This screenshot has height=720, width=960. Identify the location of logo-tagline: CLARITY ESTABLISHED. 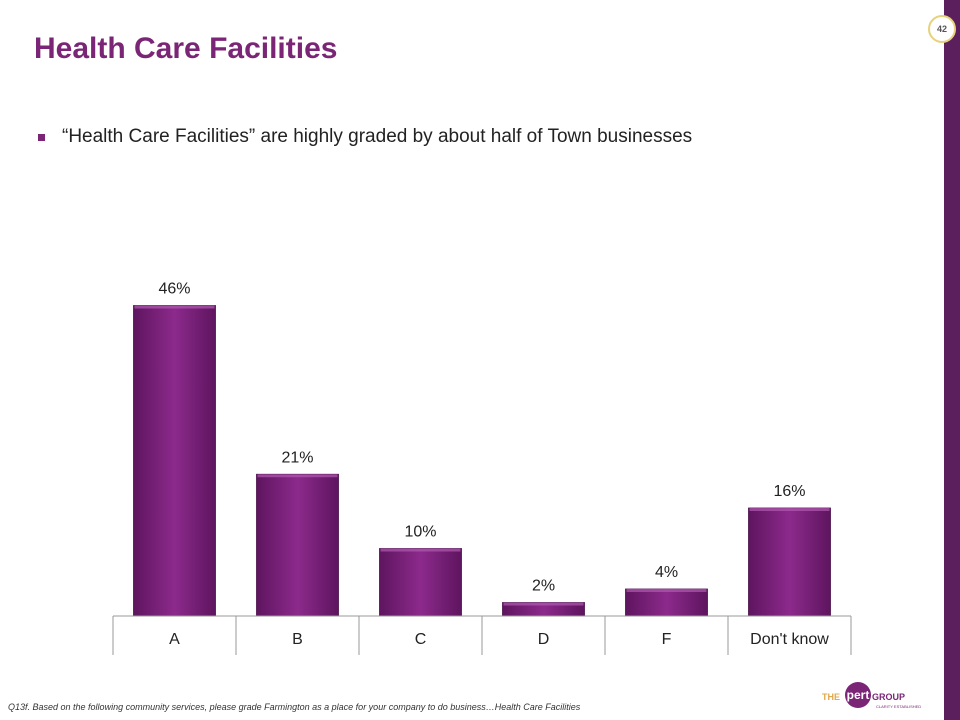
(898, 706).